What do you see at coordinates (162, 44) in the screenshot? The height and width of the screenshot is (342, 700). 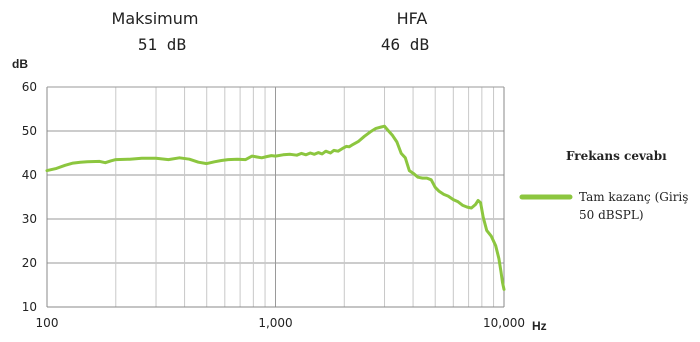 I see `summary-max-value: 51 dB` at bounding box center [162, 44].